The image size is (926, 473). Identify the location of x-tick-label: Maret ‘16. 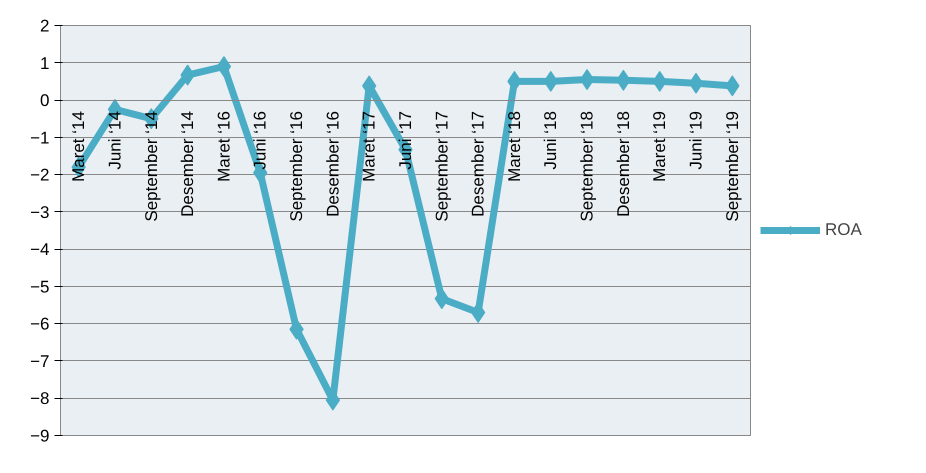
(224, 146).